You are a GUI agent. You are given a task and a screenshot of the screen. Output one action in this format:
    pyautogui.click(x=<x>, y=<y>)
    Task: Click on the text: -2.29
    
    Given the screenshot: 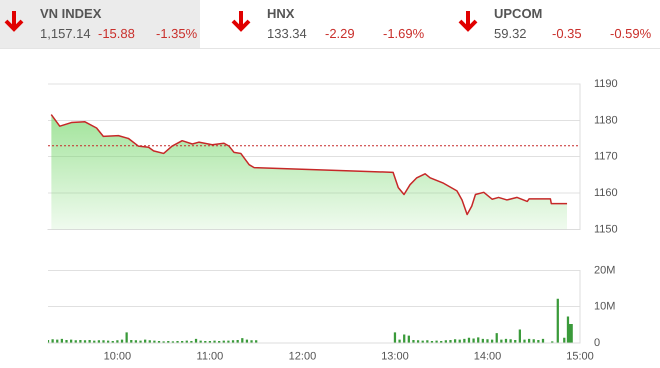 What is the action you would take?
    pyautogui.click(x=340, y=33)
    